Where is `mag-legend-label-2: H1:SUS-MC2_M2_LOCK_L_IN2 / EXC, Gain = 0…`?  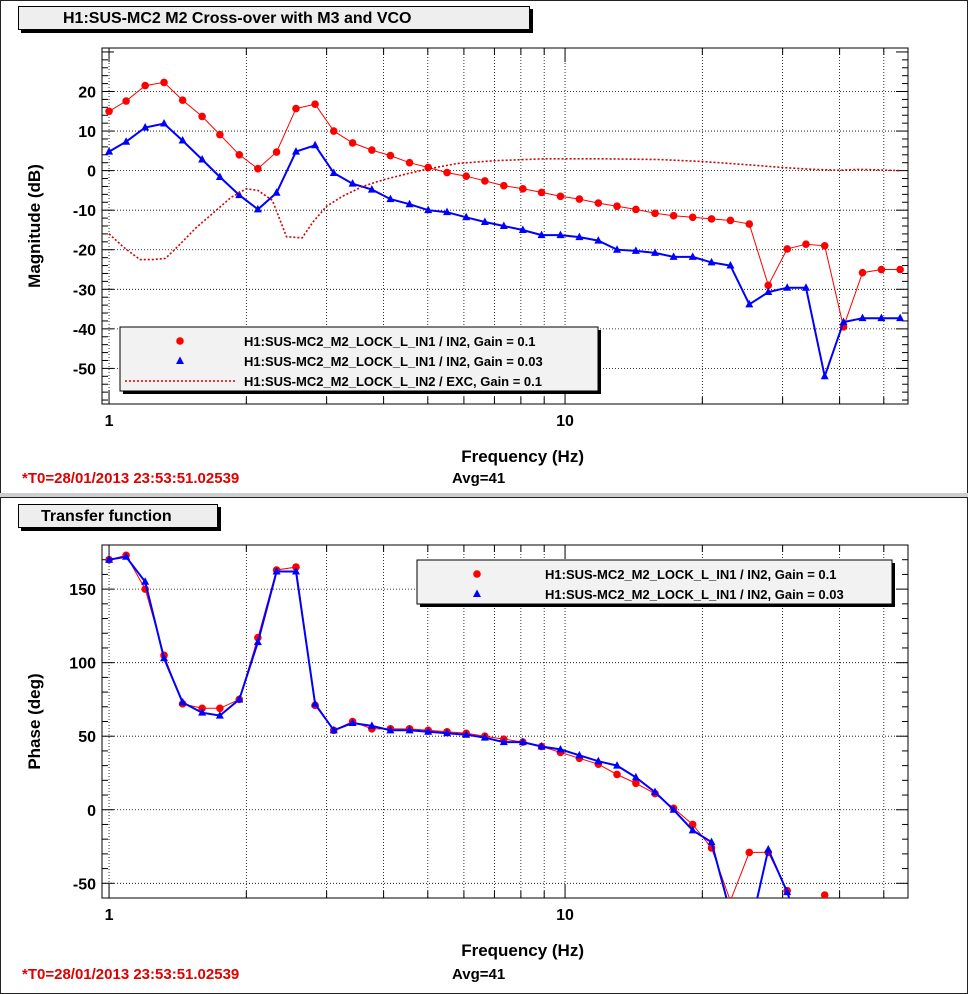 mag-legend-label-2: H1:SUS-MC2_M2_LOCK_L_IN2 / EXC, Gain = 0… is located at coordinates (393, 381).